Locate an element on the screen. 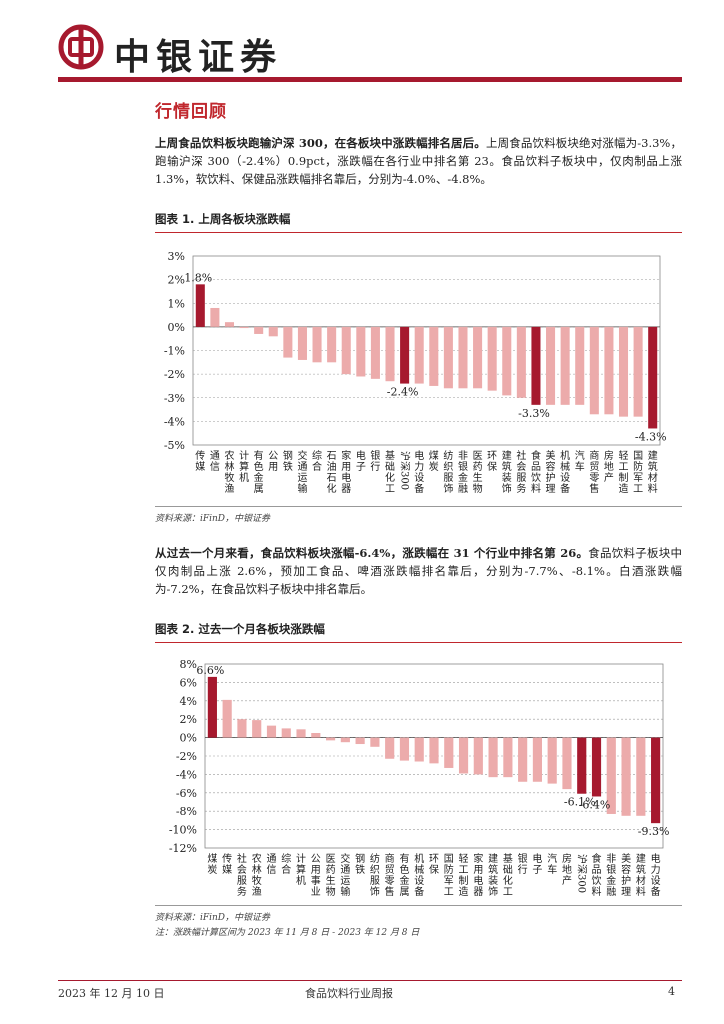 The image size is (724, 1024). x-tick-label: 石油石化 is located at coordinates (332, 473).